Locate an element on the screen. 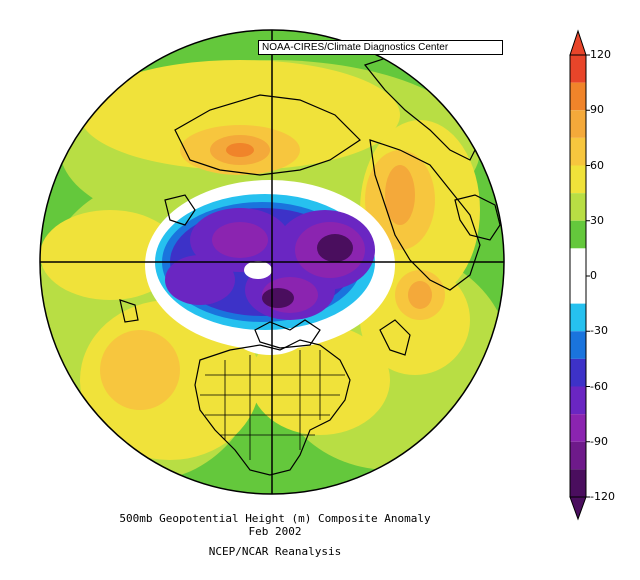 The height and width of the screenshot is (580, 640). credit-label: NOAA-CIRES/Climate Diagnostics Center is located at coordinates (380, 47).